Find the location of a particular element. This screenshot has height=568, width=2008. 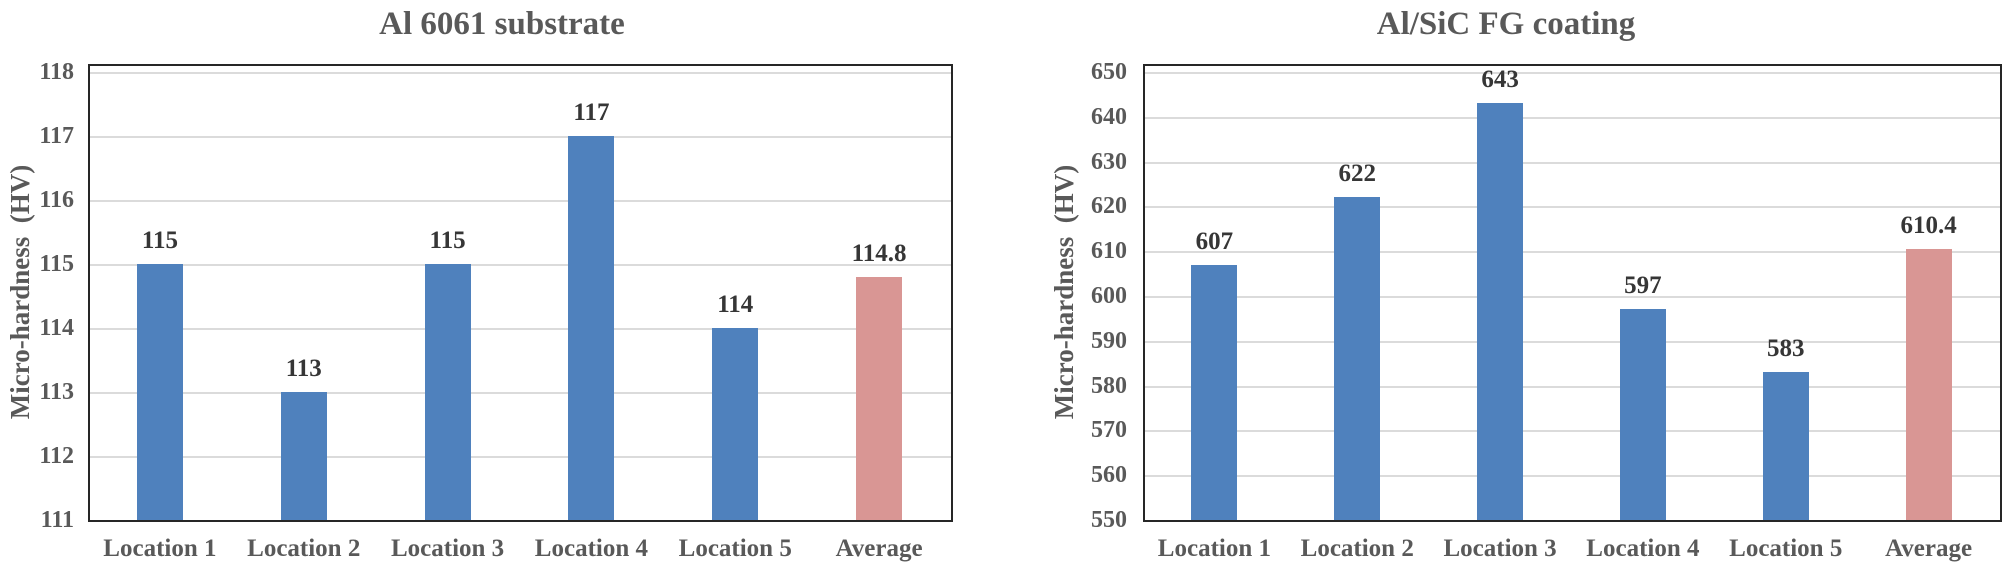

chart-title: Al 6061 substrate is located at coordinates (502, 24).